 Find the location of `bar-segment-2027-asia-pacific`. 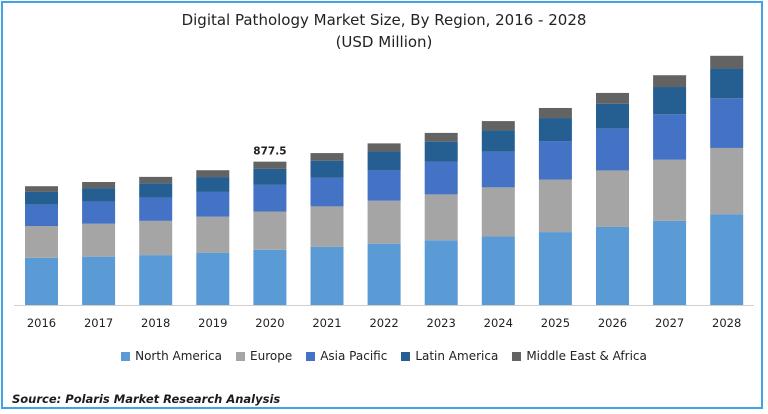

bar-segment-2027-asia-pacific is located at coordinates (670, 137).